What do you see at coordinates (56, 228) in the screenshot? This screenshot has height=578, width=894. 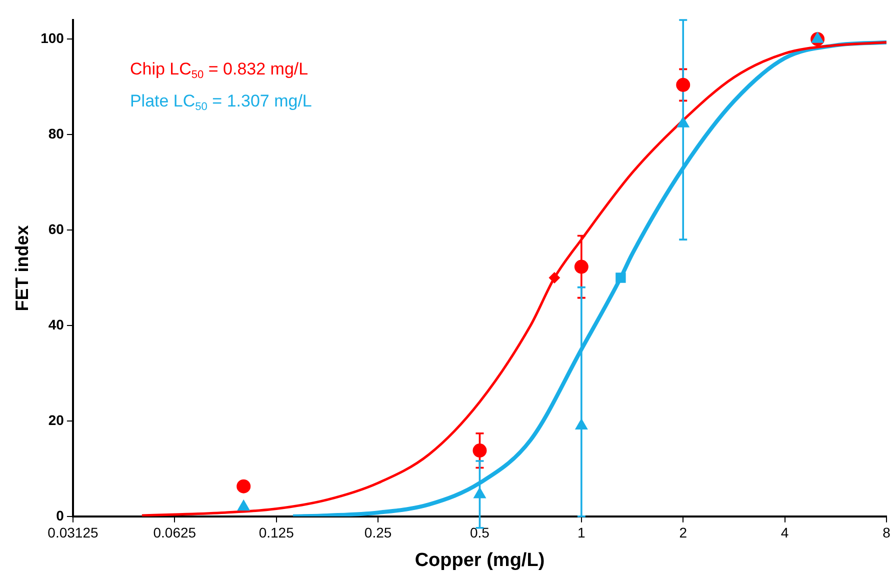 I see `y-tick-label: 60` at bounding box center [56, 228].